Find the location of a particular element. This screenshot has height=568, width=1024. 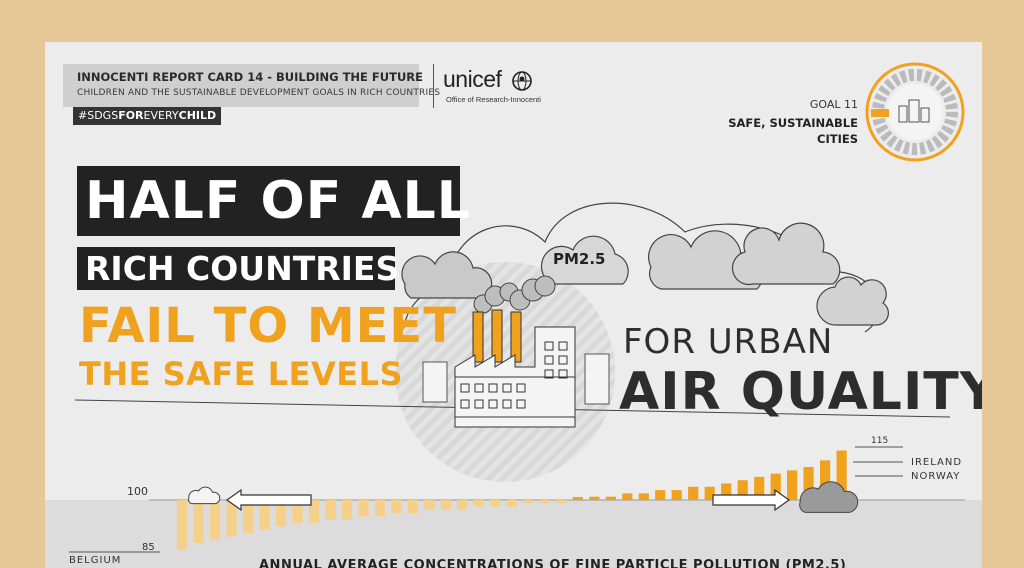

country-norway: NORWAY is located at coordinates (935, 476).